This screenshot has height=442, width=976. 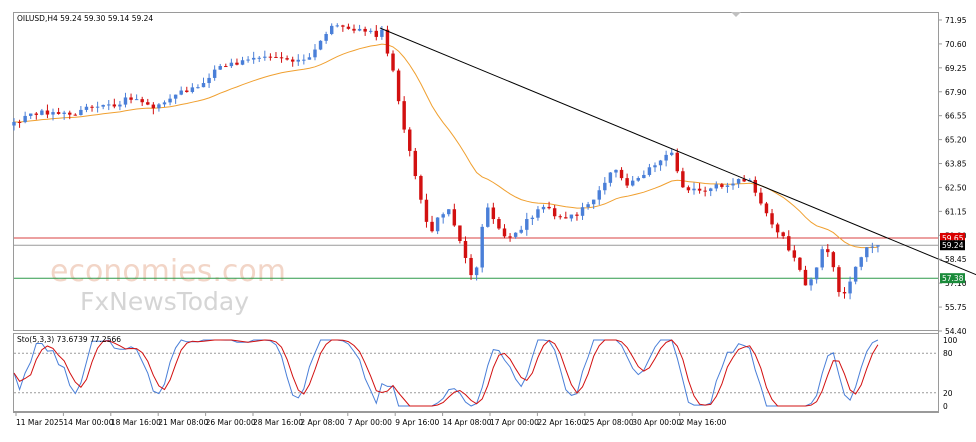 I want to click on price-label-text: 59.24, so click(x=953, y=245).